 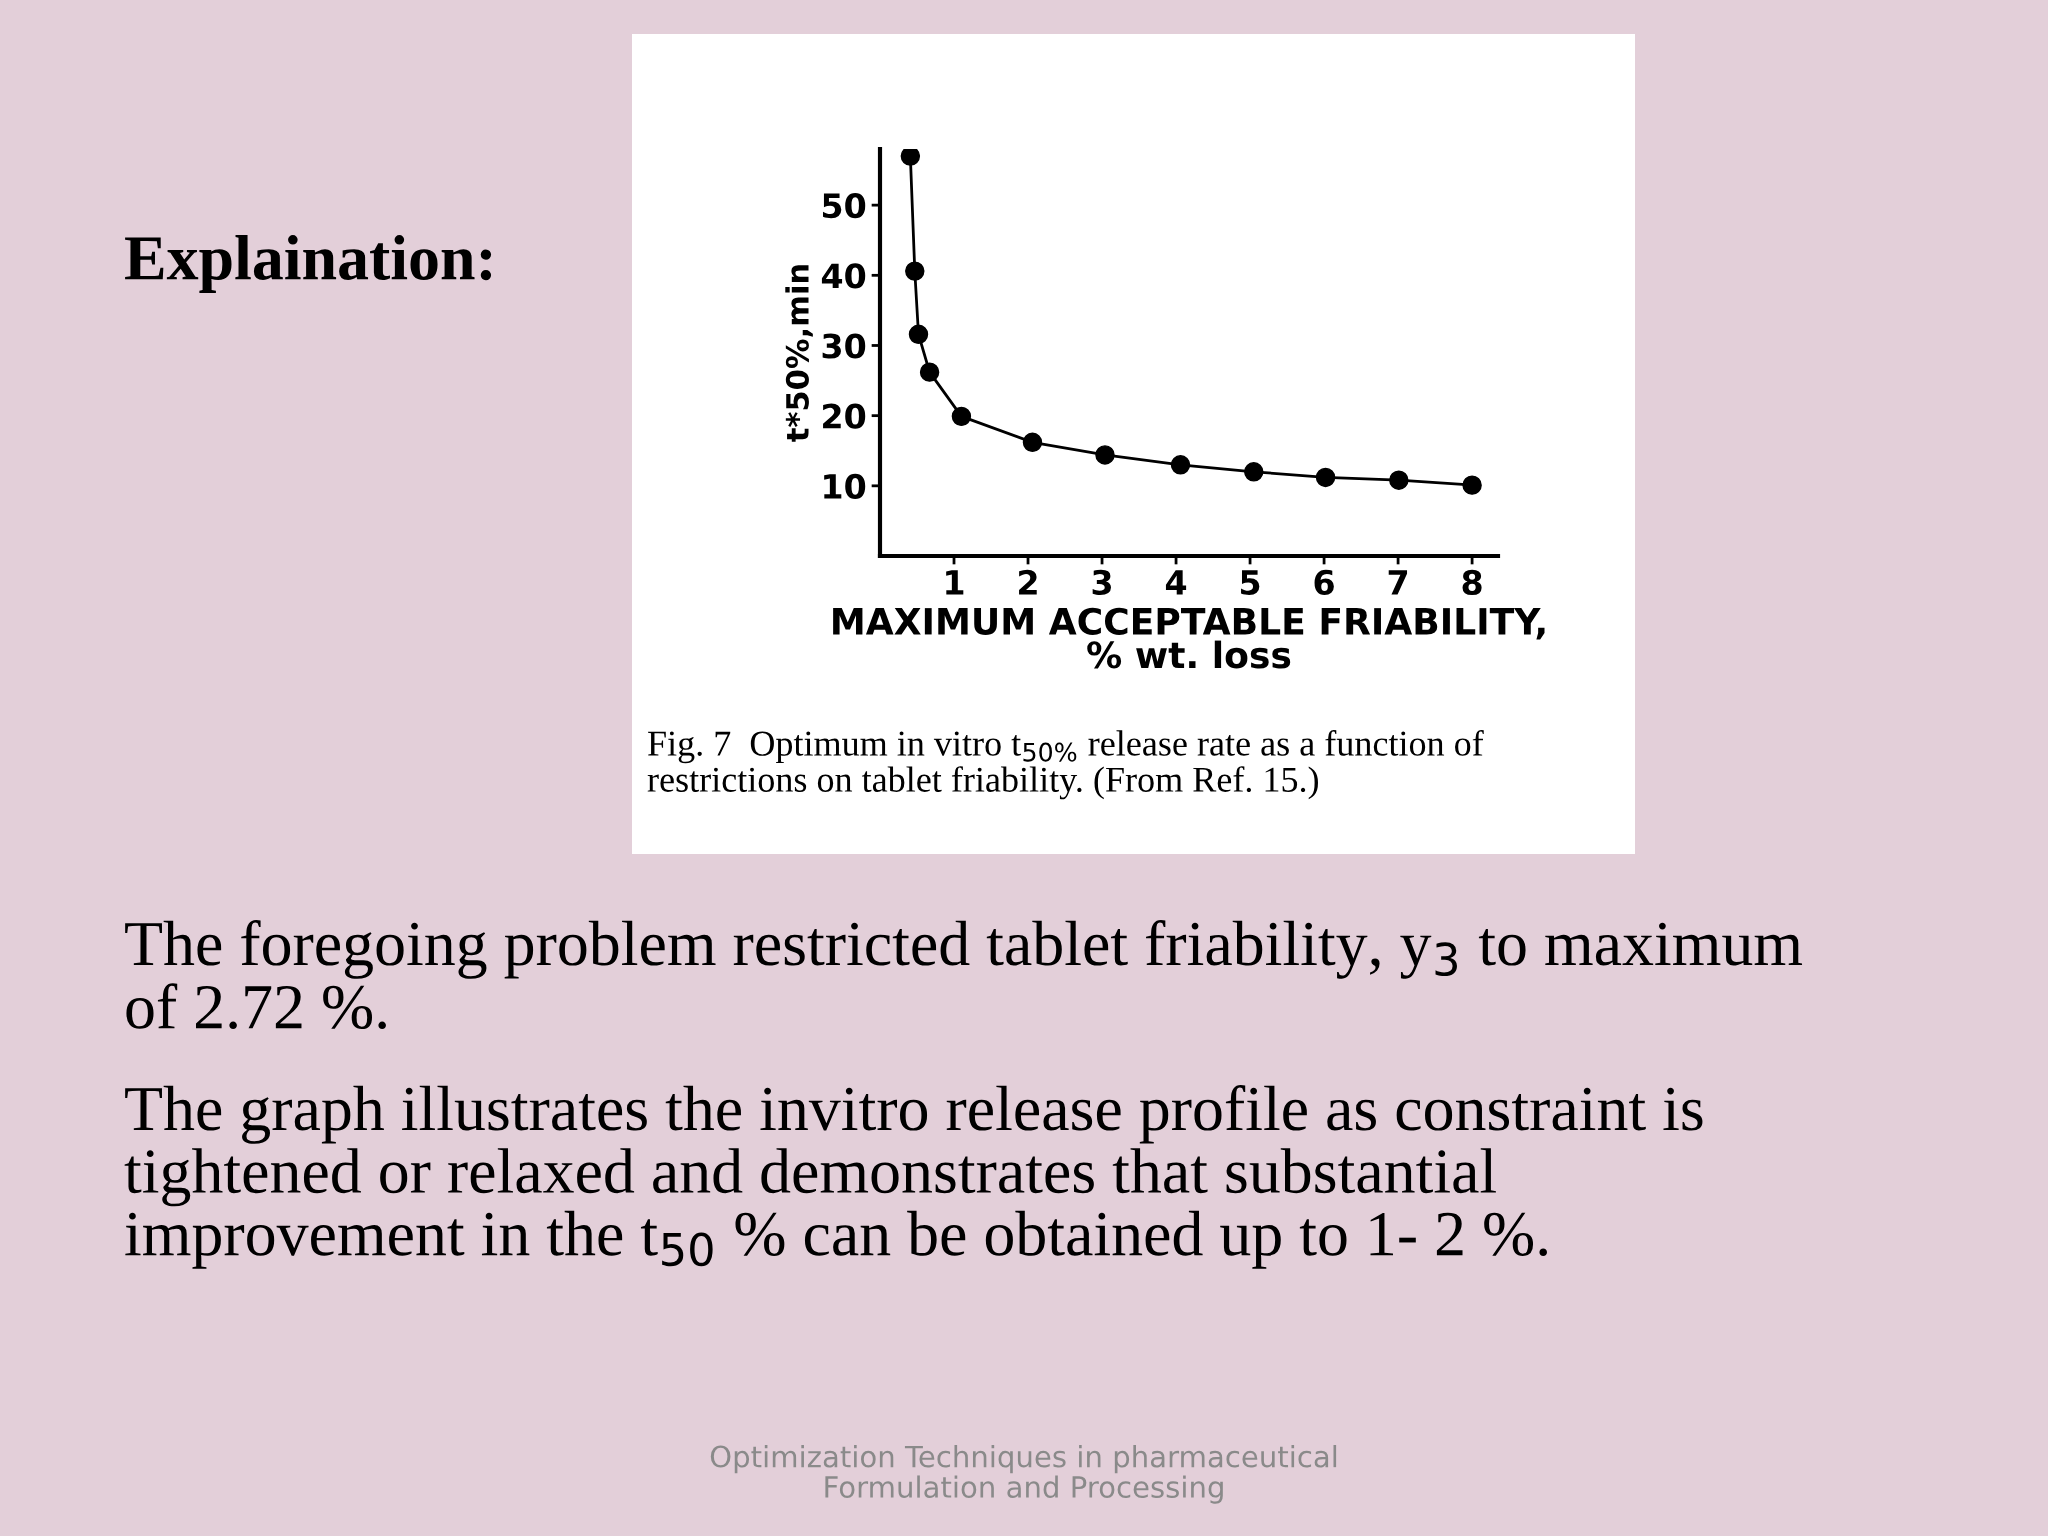 What do you see at coordinates (1176, 582) in the screenshot?
I see `x-tick-label: 4` at bounding box center [1176, 582].